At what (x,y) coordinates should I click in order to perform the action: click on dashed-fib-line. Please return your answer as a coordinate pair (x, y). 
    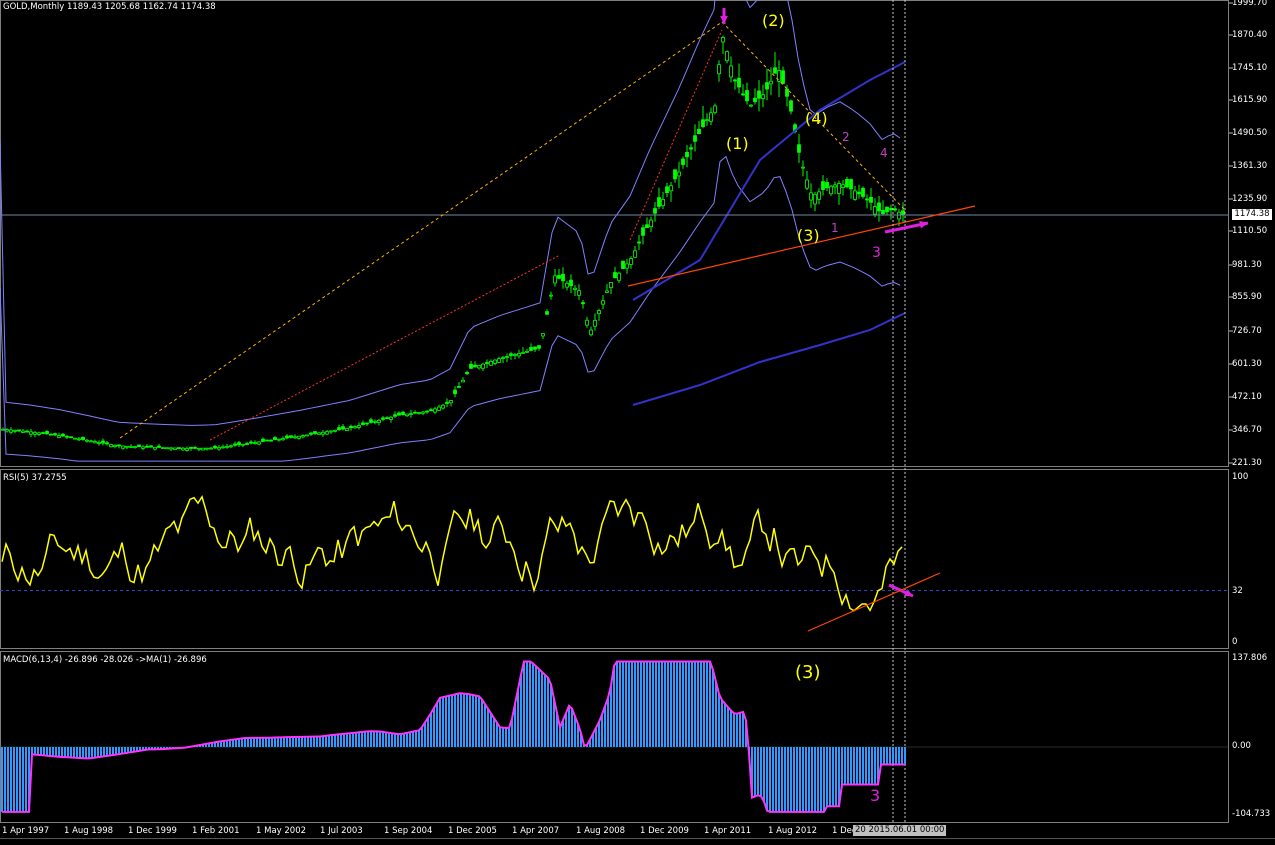
    Looking at the image, I should click on (385, 347).